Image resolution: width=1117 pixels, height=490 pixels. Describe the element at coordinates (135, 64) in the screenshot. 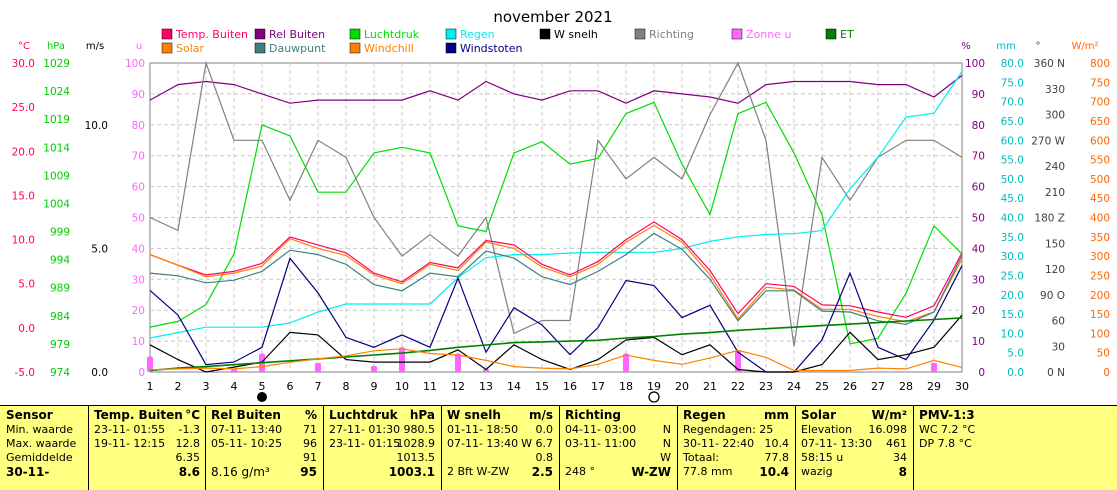

I see `axis-tick-sun: 100` at that location.